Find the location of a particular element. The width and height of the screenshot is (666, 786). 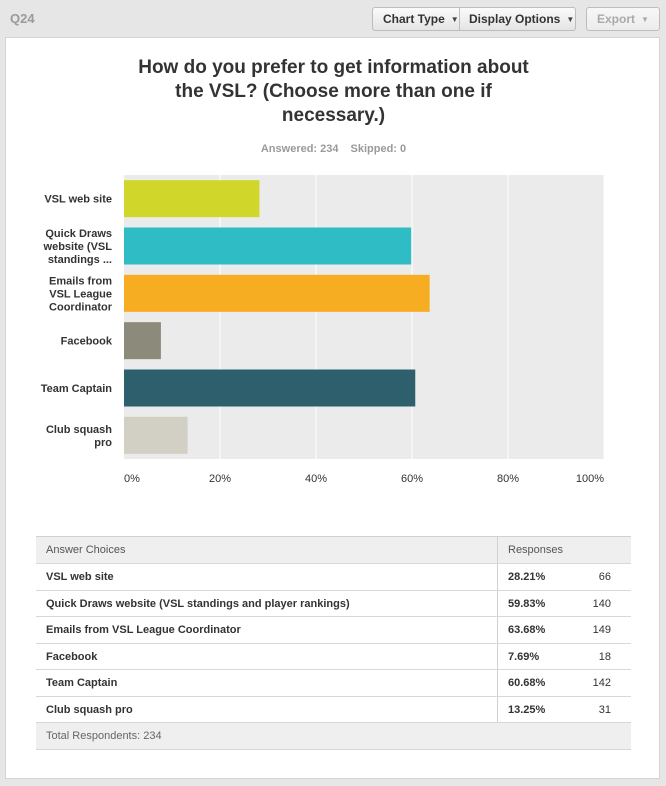

category-label: VSL web site is located at coordinates (78, 200).